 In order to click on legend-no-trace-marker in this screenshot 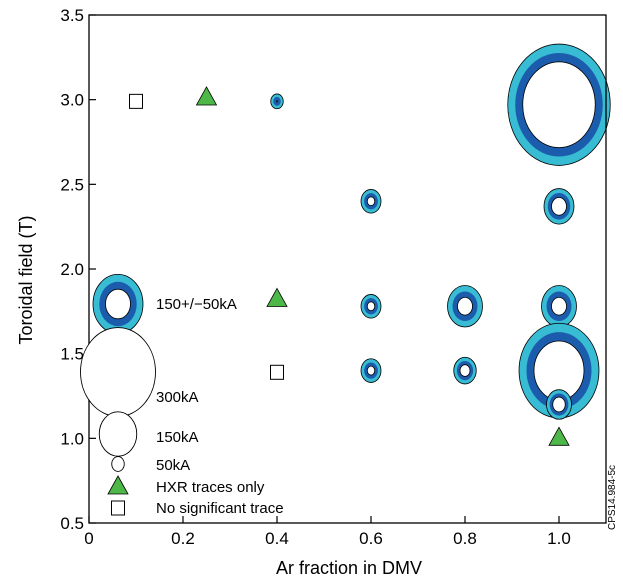, I will do `click(118, 508)`.